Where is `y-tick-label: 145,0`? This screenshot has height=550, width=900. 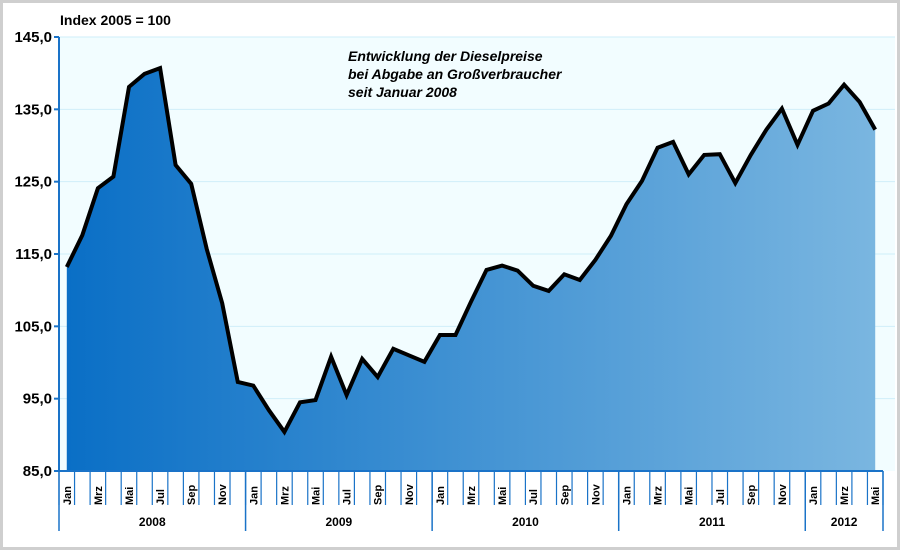 y-tick-label: 145,0 is located at coordinates (33, 37).